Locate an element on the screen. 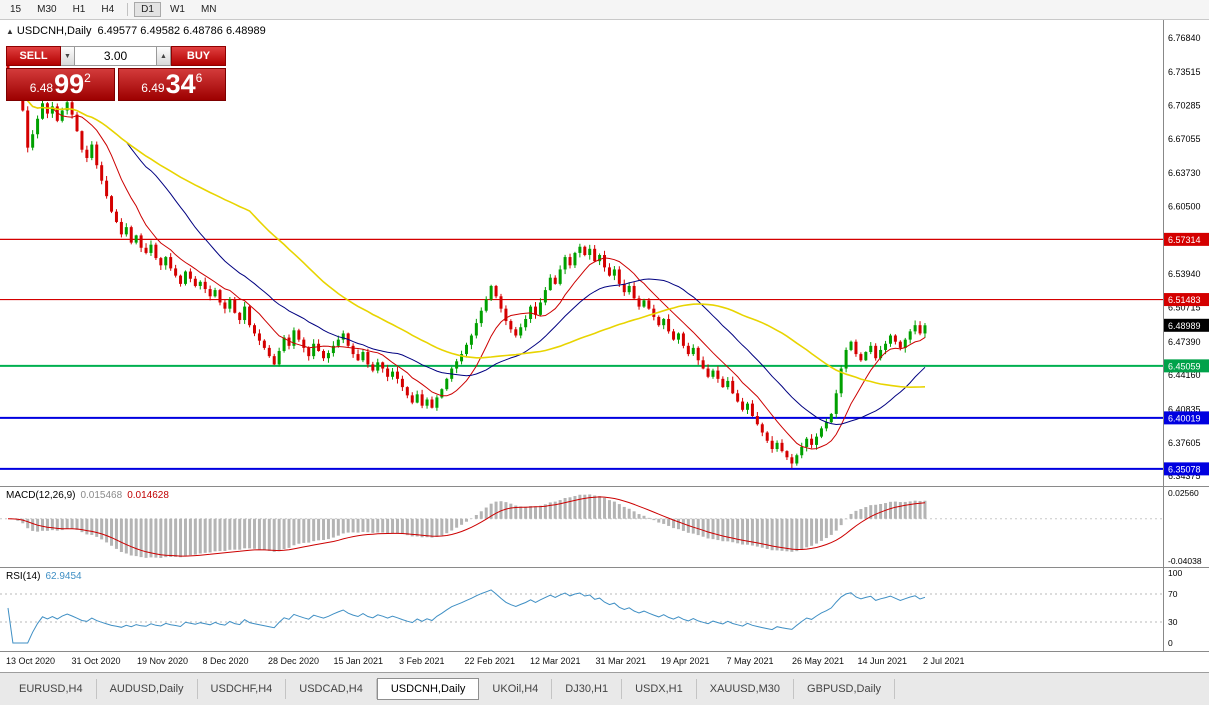 This screenshot has width=1209, height=705. price-axis-tick: 6.44160 is located at coordinates (1184, 375).